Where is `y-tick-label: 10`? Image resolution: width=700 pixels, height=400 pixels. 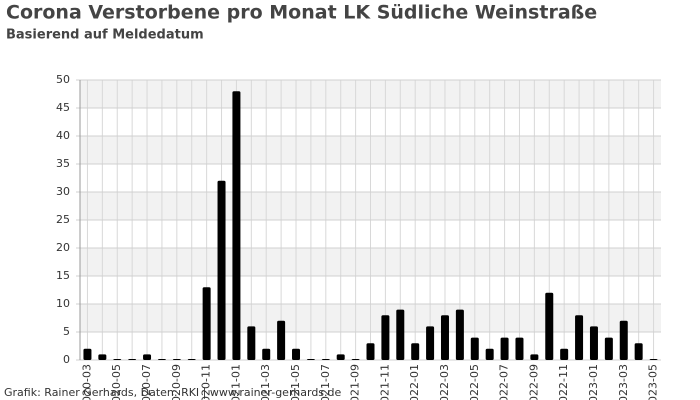
y-tick-label: 10 is located at coordinates (63, 303).